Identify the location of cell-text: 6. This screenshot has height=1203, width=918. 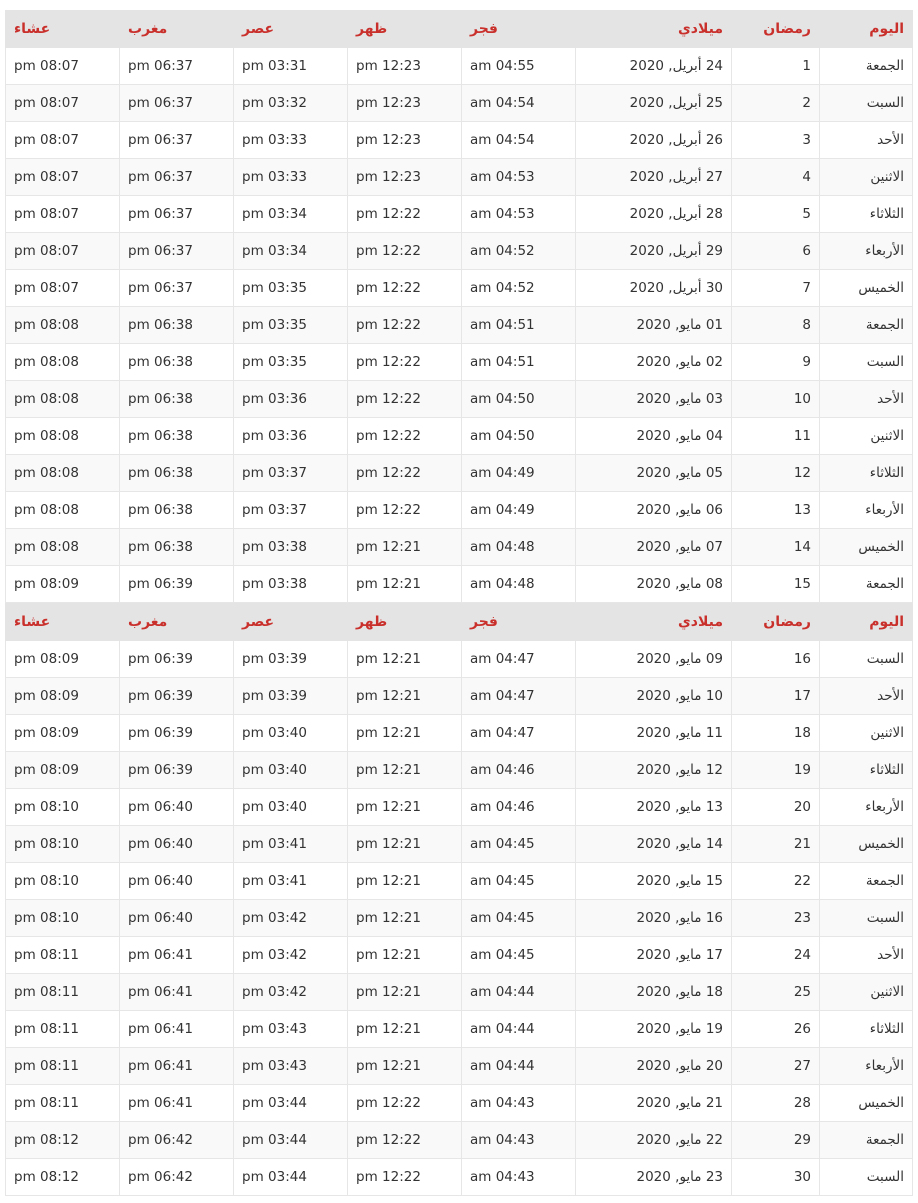
(806, 251).